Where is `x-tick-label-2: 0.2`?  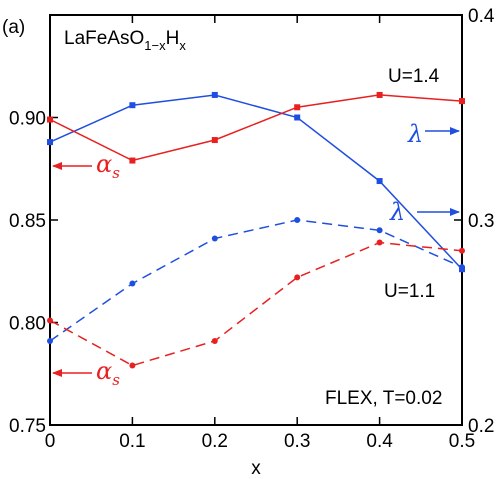
x-tick-label-2: 0.2 is located at coordinates (215, 441).